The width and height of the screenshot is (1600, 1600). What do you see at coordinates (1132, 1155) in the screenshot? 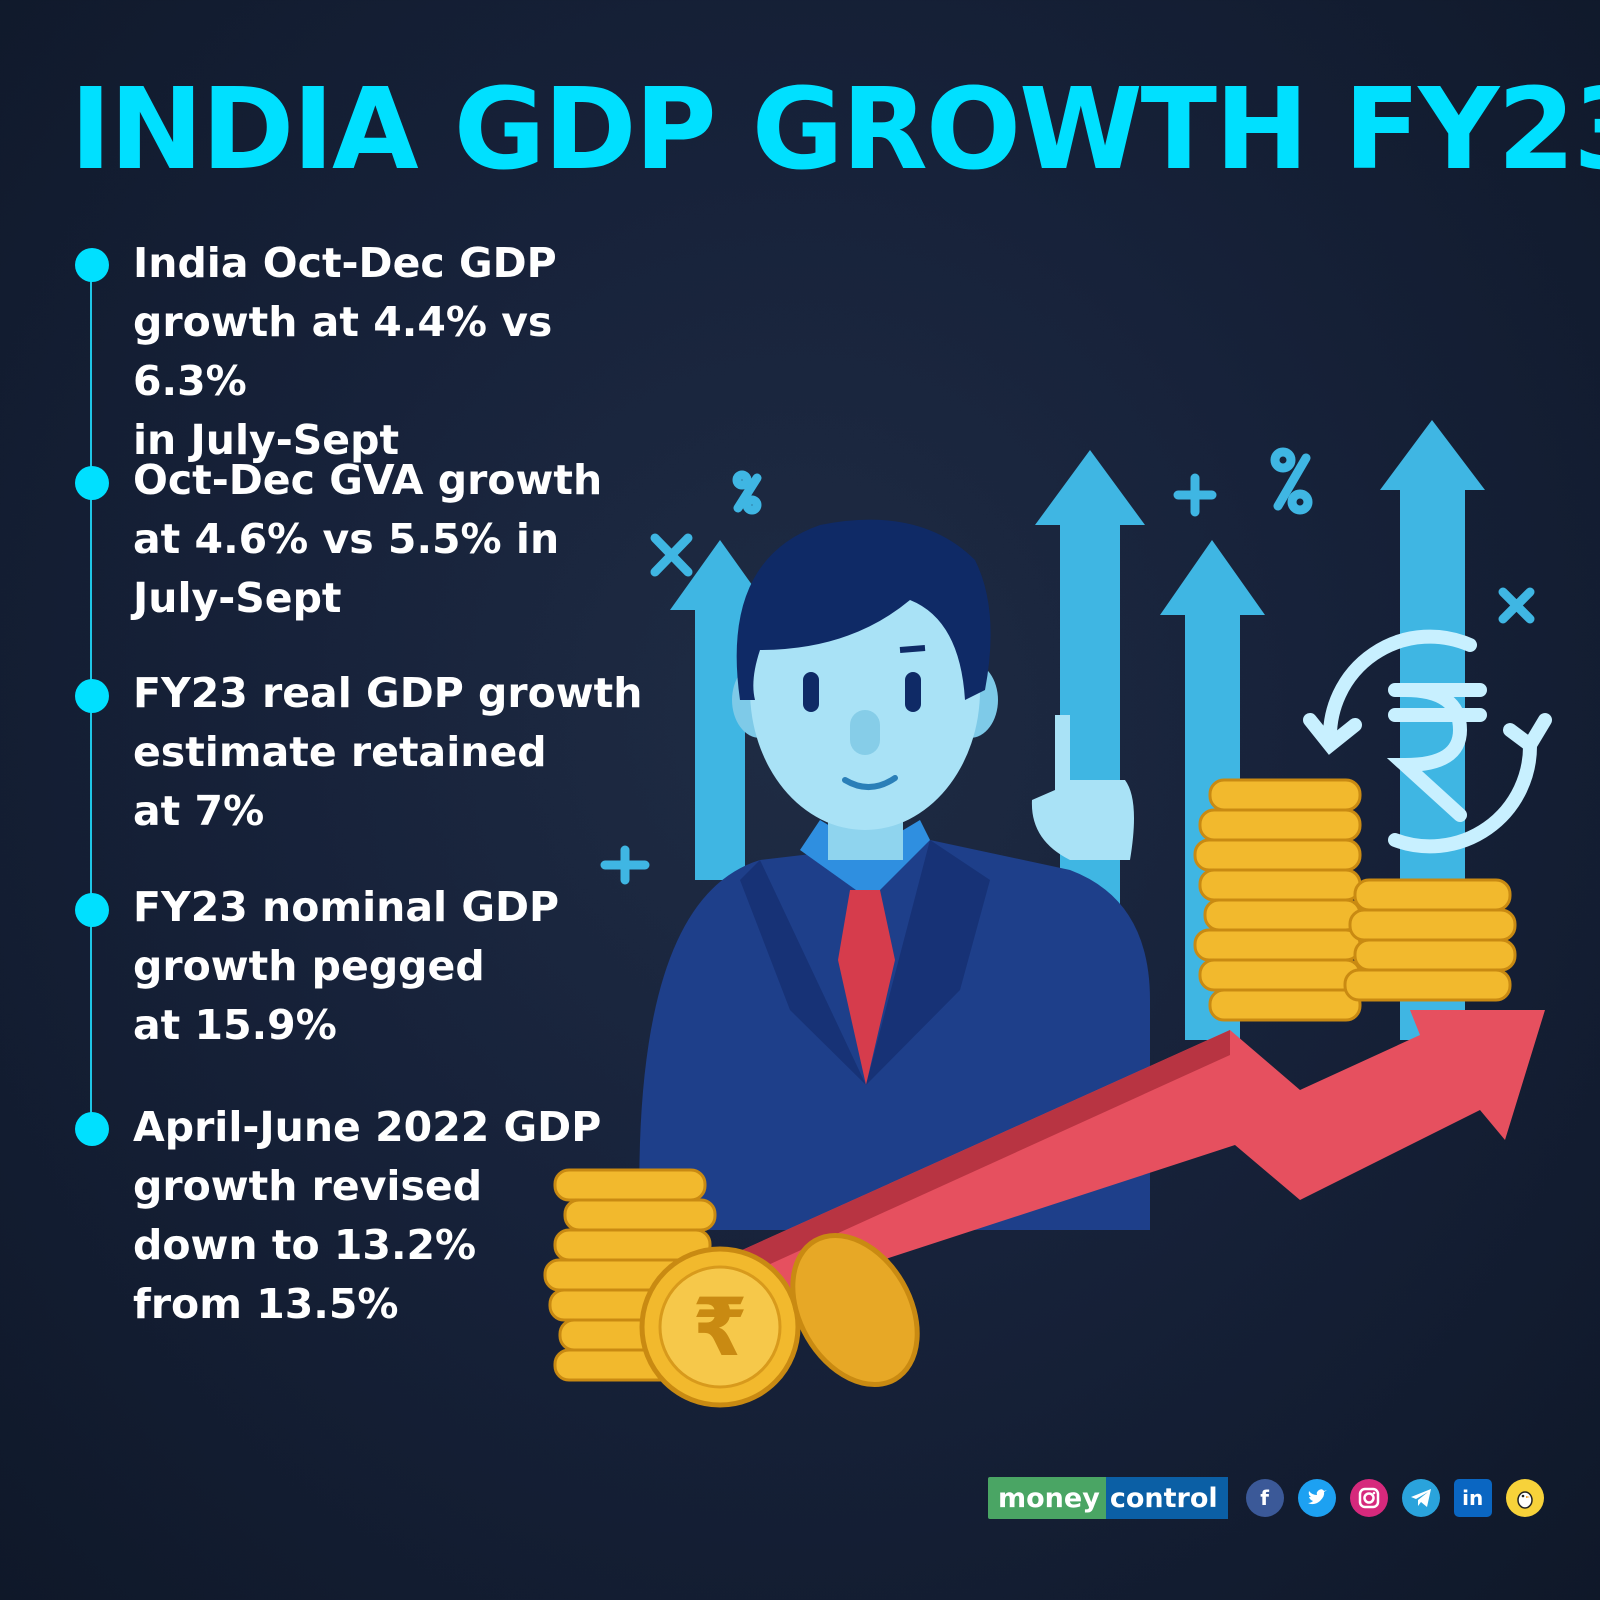
I see `growth-arrow` at bounding box center [1132, 1155].